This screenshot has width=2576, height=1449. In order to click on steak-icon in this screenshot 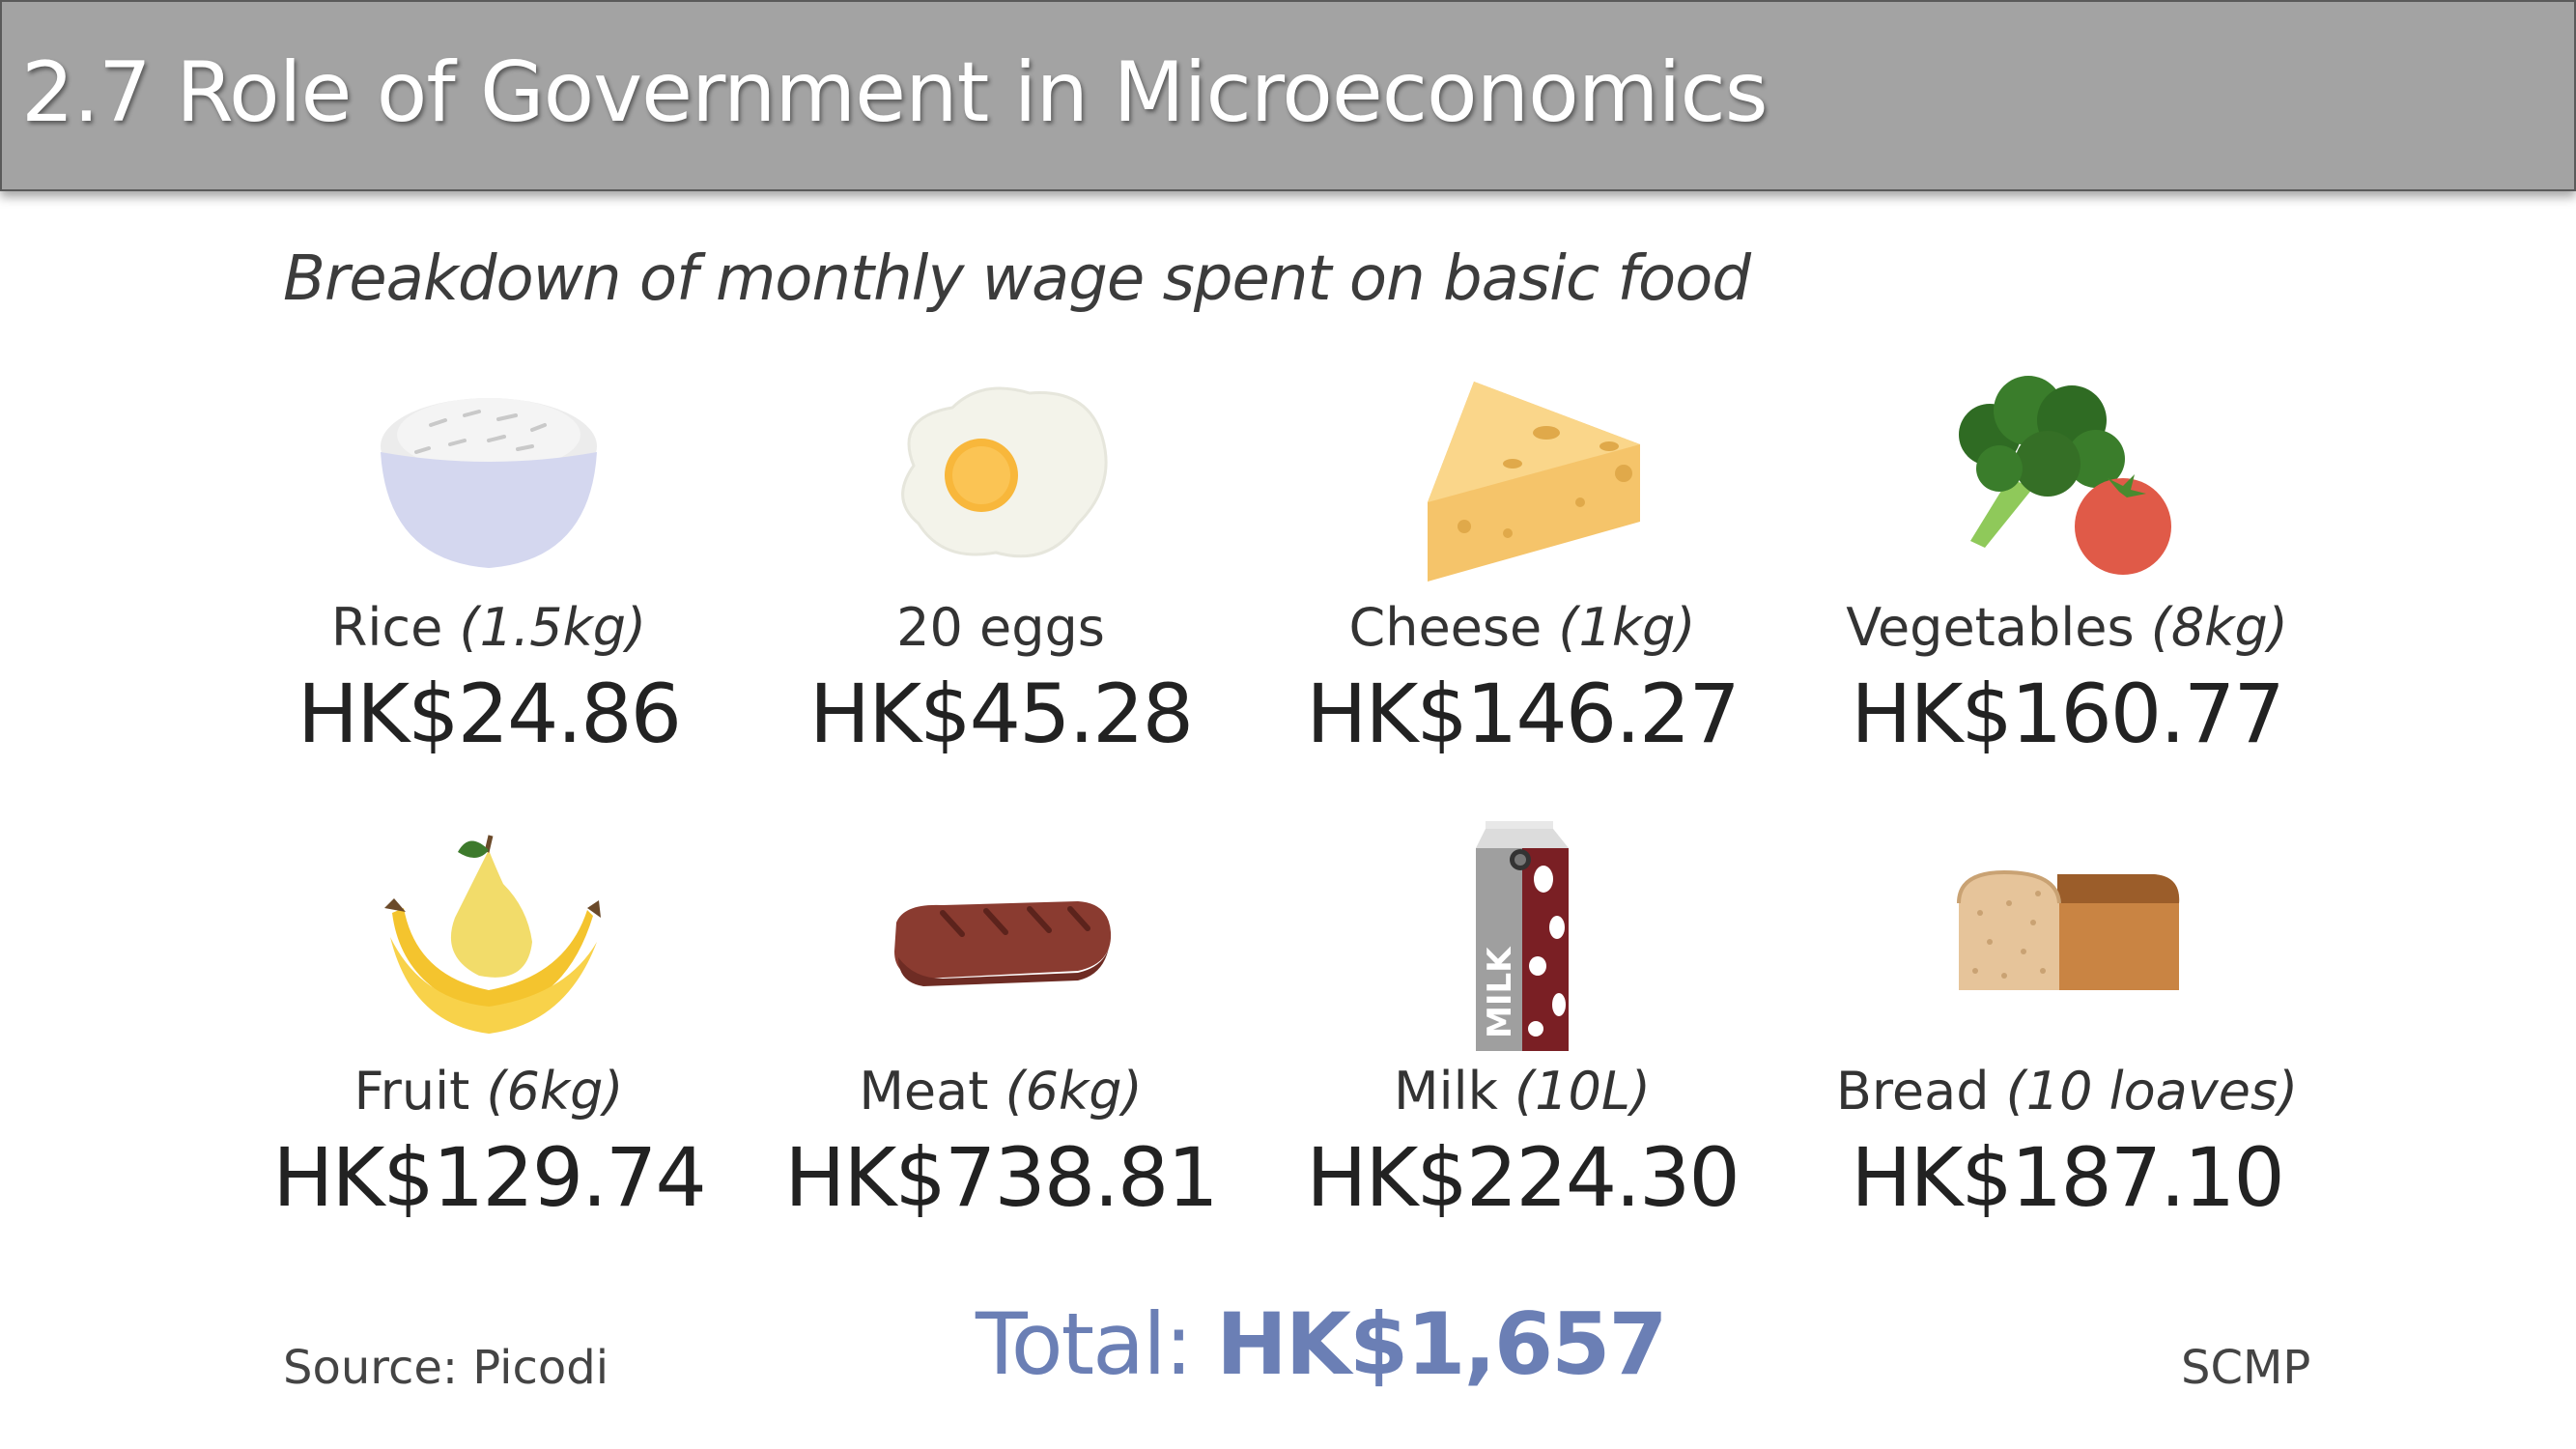, I will do `click(1003, 943)`.